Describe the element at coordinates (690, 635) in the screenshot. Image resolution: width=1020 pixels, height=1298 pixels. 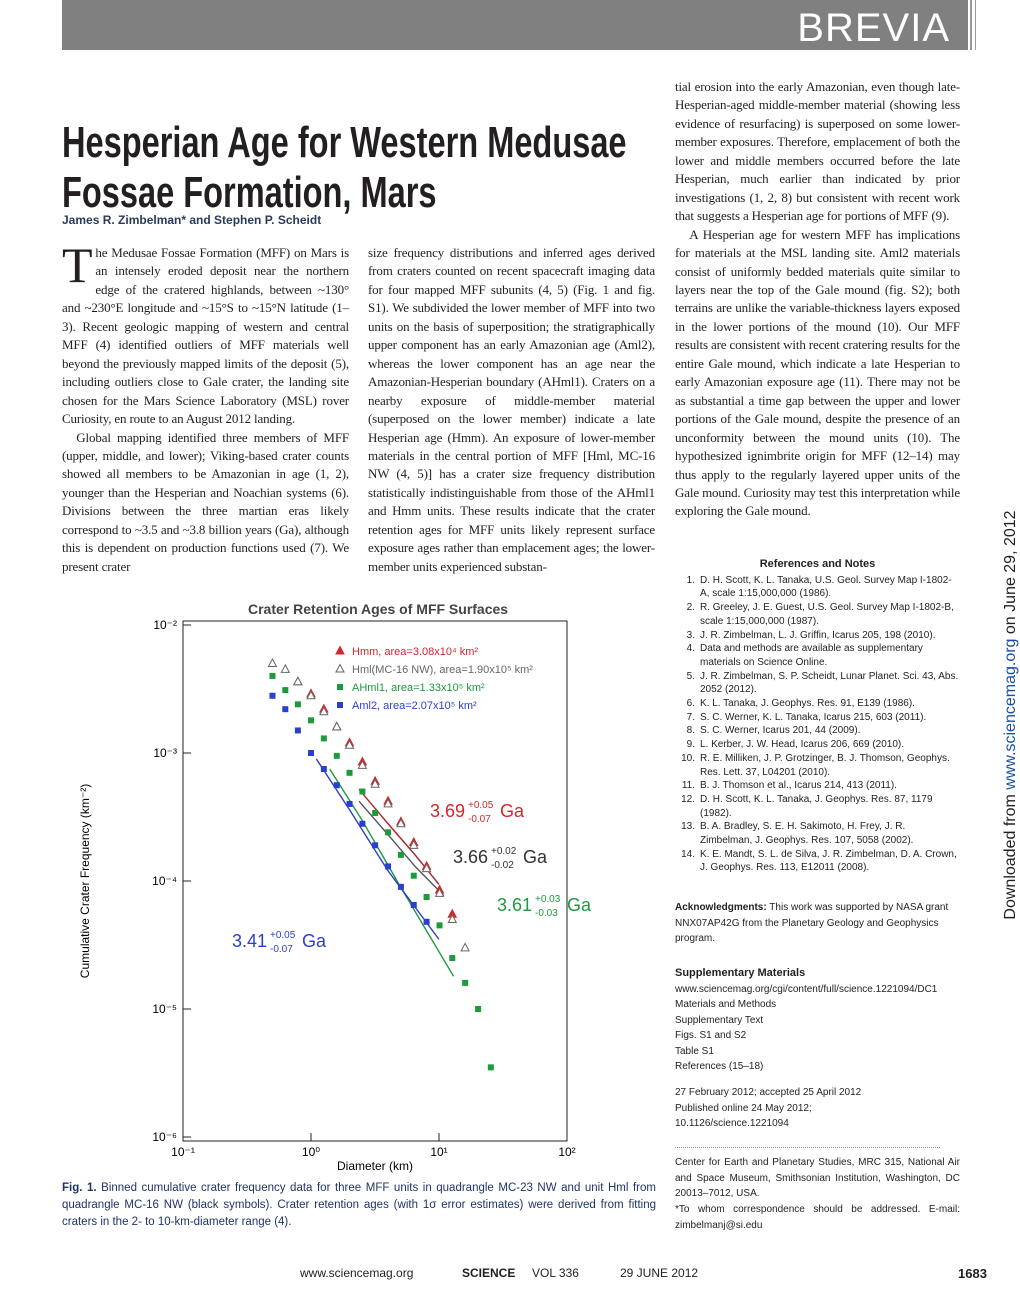
I see `reference-number: 3.` at that location.